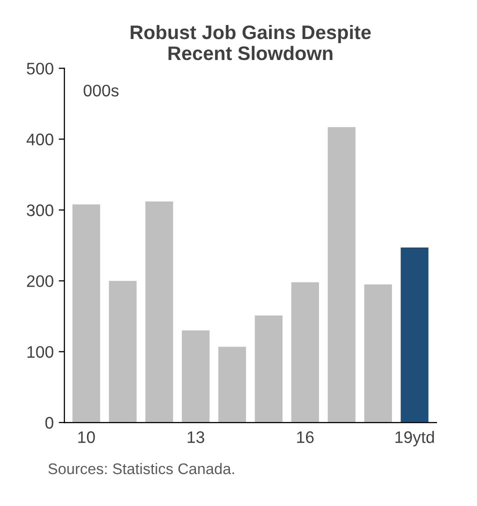  Describe the element at coordinates (40, 352) in the screenshot. I see `y-tick-label: 100` at that location.